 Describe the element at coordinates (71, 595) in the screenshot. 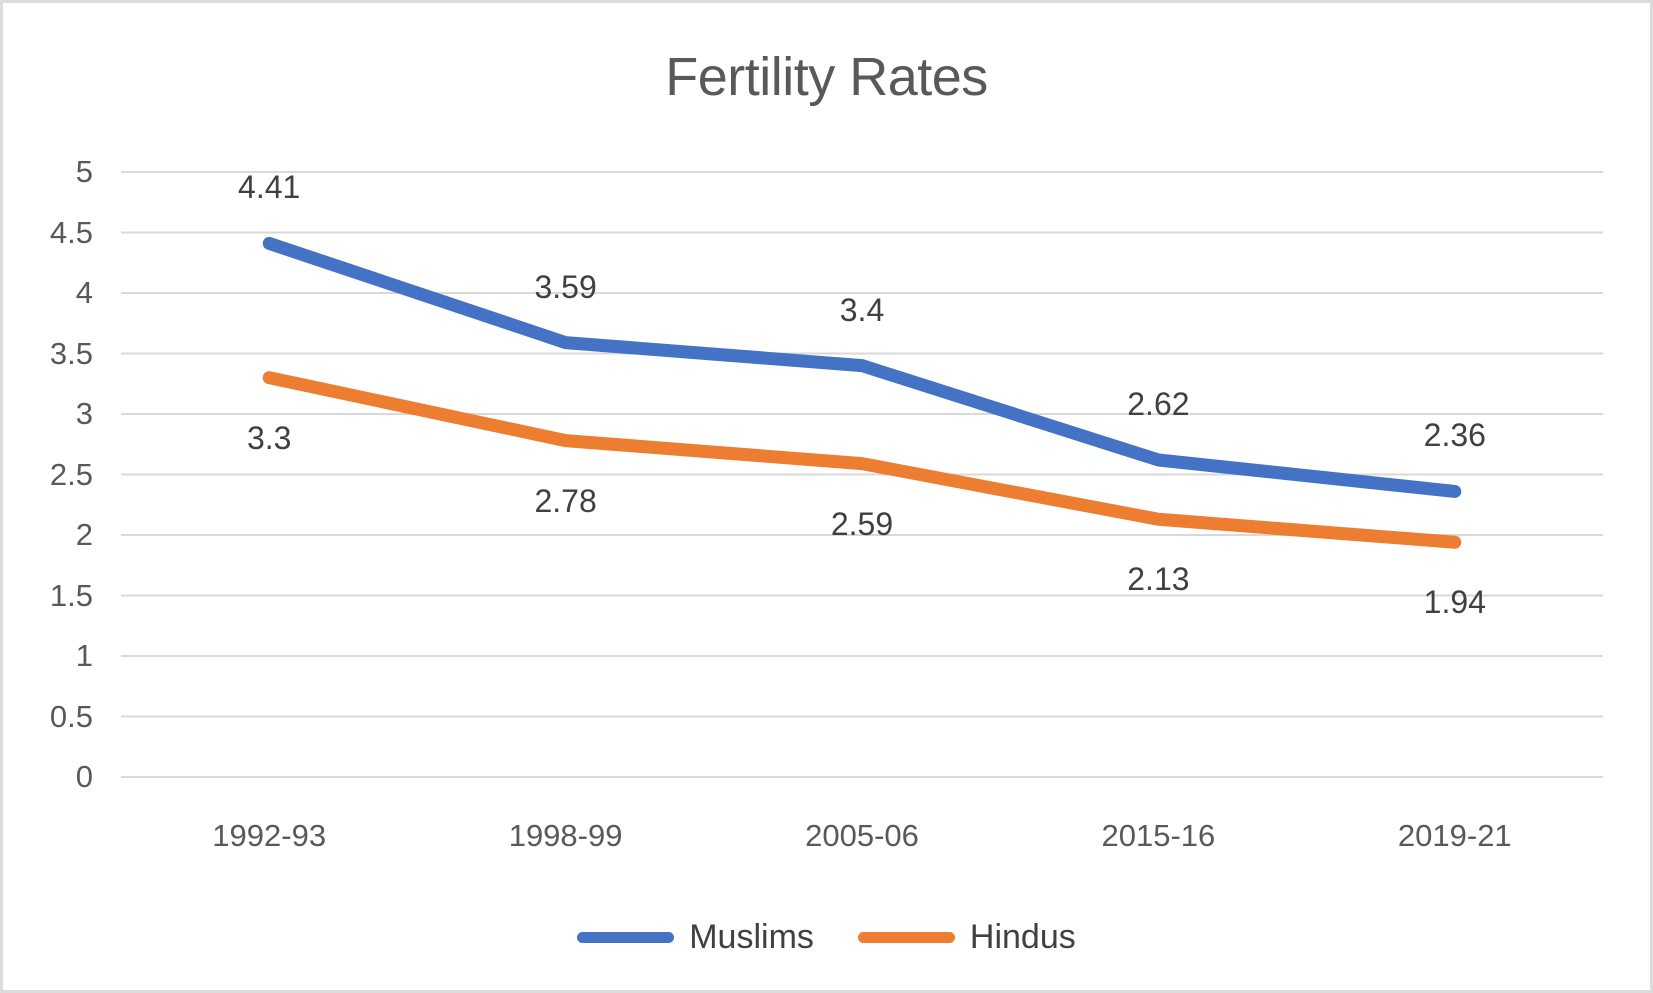

I see `y-tick-label: 1.5` at that location.